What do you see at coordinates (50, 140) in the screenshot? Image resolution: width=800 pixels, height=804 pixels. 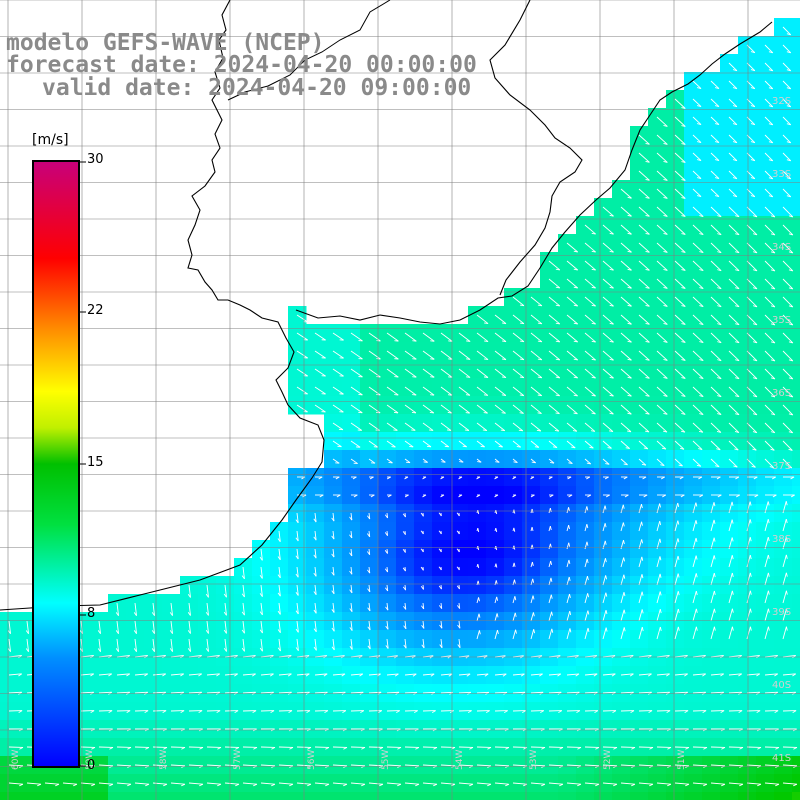 I see `colorbar-unit: [m/s]` at bounding box center [50, 140].